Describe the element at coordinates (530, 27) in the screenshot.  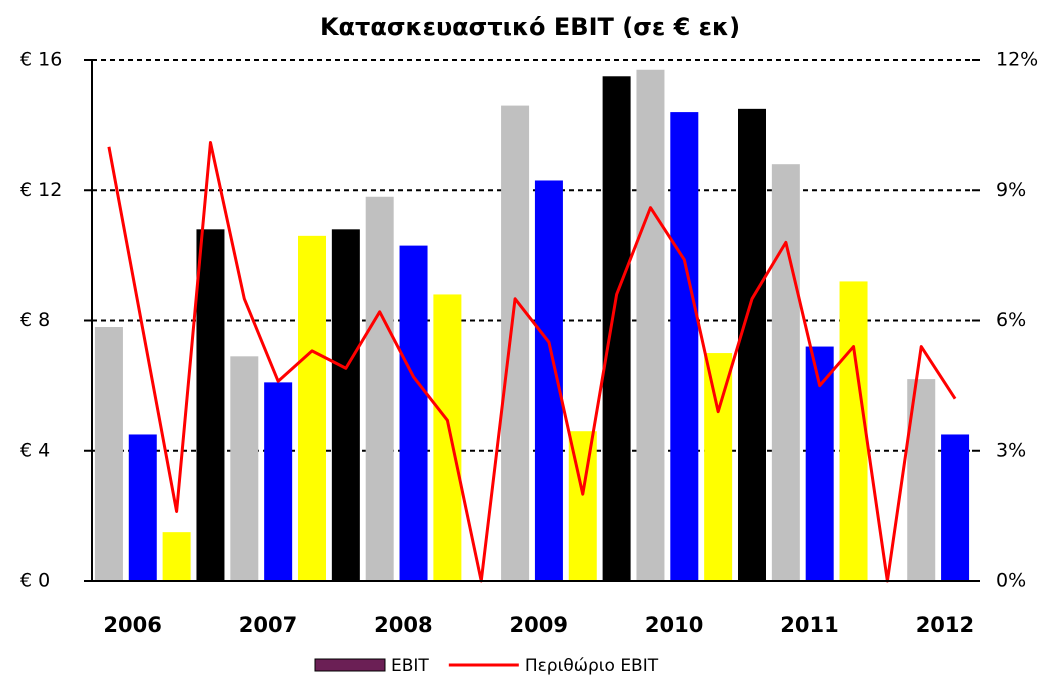
I see `chart-title: Κατασκευαστικό EBIT (σε € εκ)` at that location.